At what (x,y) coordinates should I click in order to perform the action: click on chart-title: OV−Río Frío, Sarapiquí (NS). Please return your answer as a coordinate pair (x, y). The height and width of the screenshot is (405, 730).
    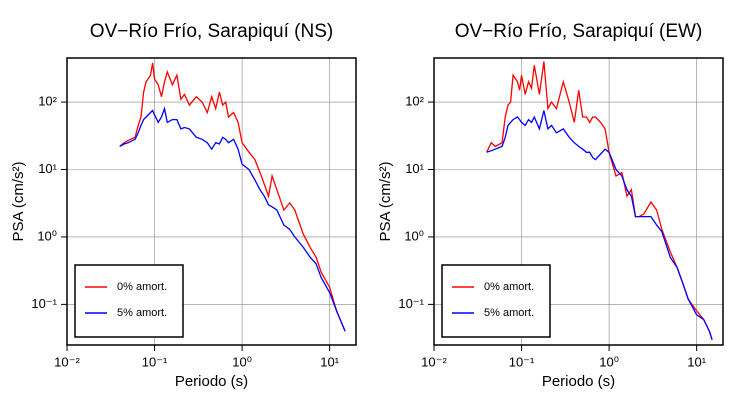
    Looking at the image, I should click on (211, 31).